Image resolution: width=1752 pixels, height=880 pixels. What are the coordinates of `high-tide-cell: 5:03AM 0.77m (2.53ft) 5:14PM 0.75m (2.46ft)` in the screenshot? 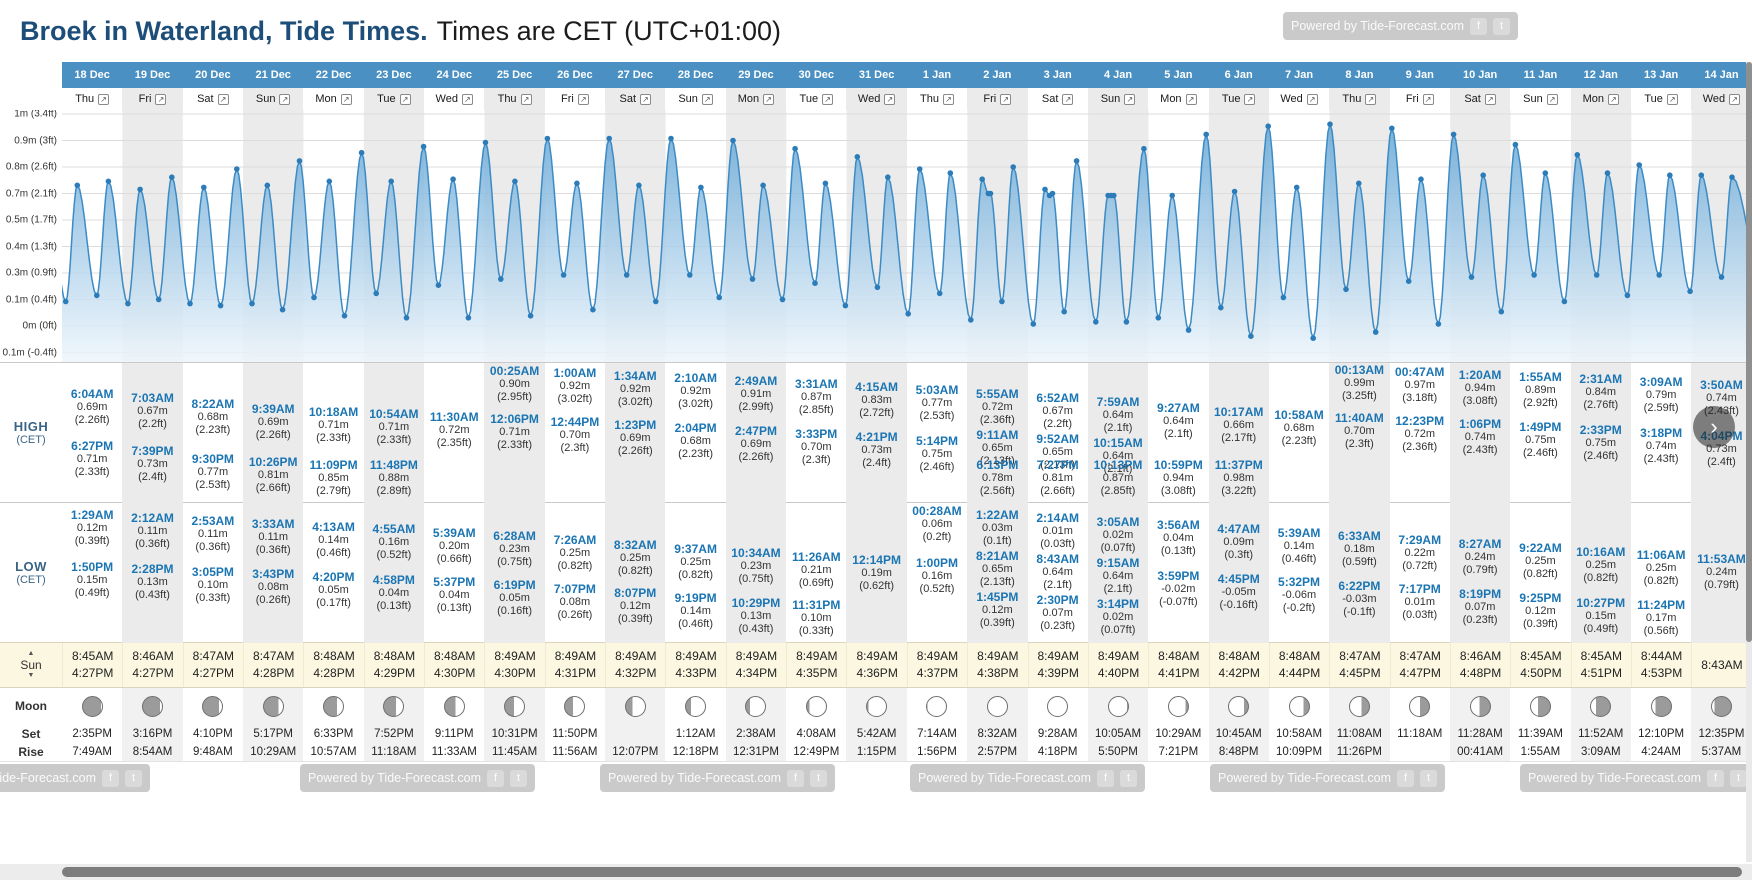 It's located at (937, 433).